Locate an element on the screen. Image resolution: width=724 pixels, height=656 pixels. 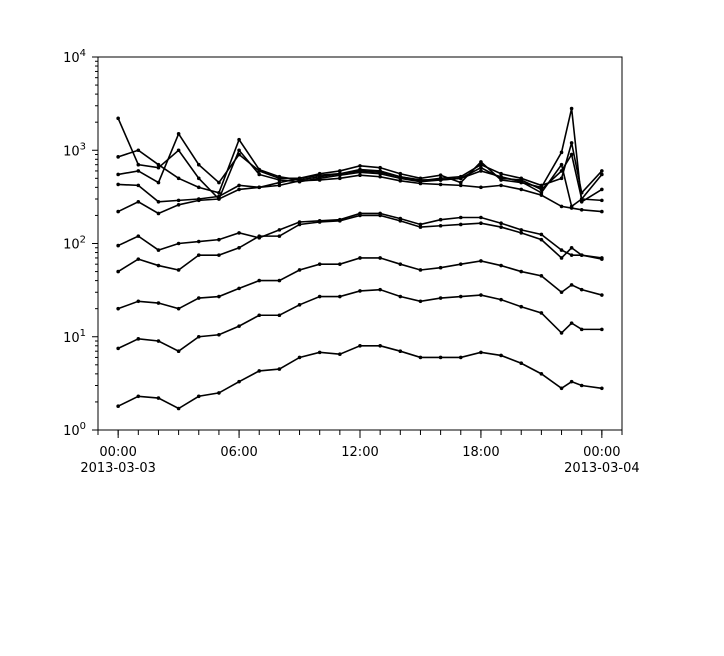
y-tick-label: 100 is located at coordinates (74, 430).